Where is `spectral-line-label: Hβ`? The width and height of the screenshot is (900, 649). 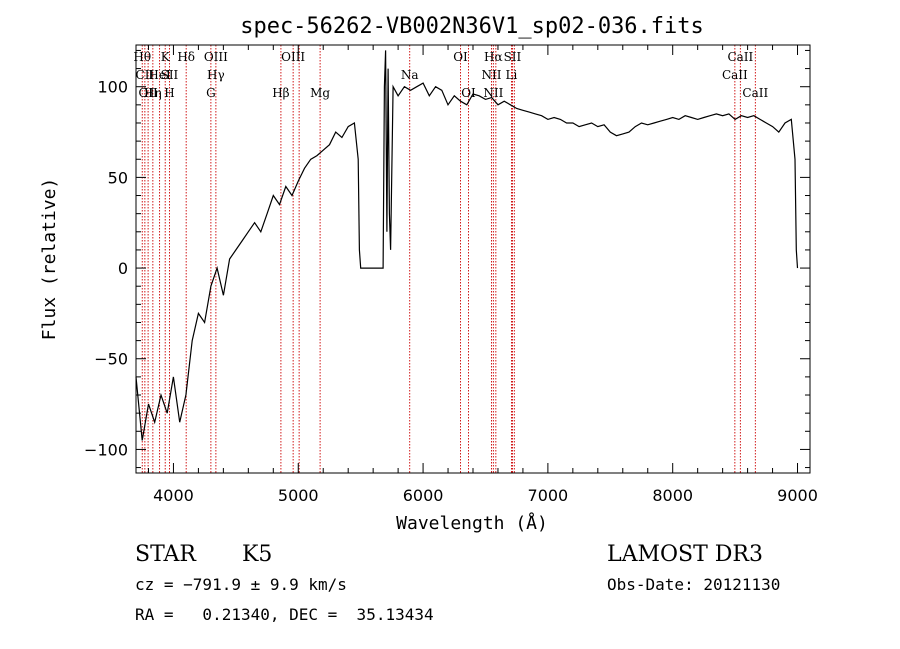
spectral-line-label: Hβ is located at coordinates (280, 93).